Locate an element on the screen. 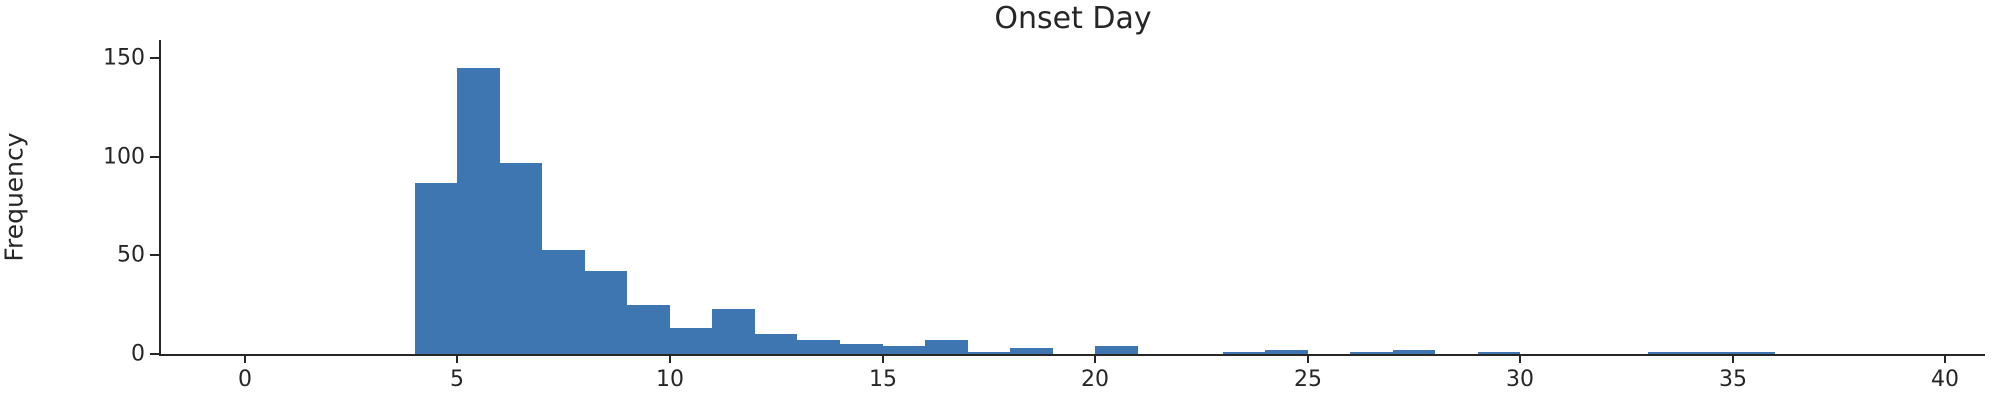 The width and height of the screenshot is (1996, 404). x-tick-label: 15 is located at coordinates (883, 379).